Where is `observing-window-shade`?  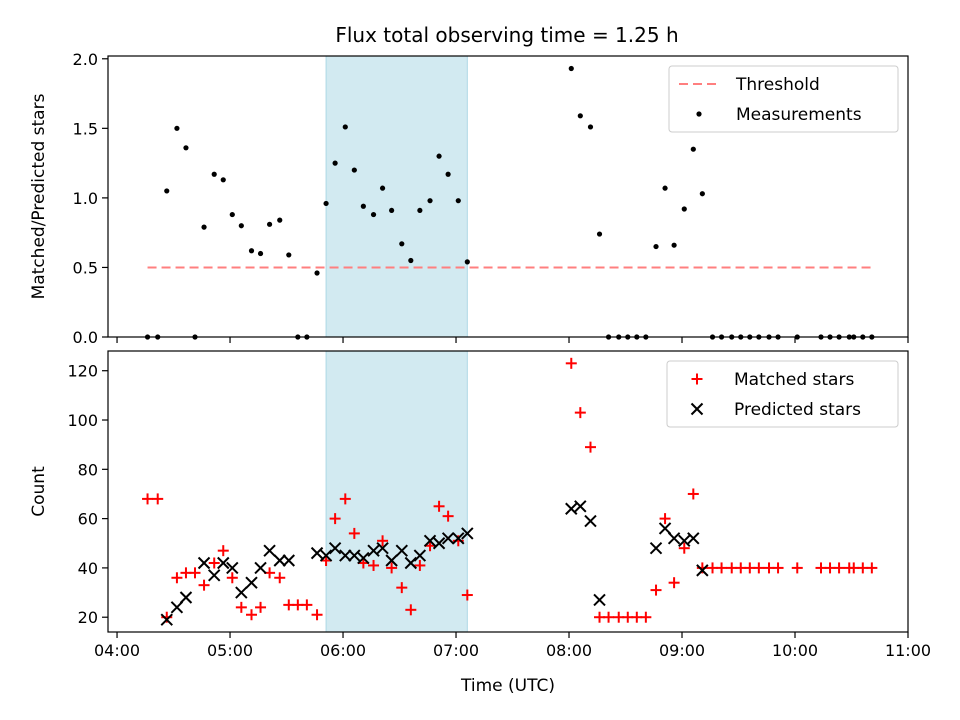
observing-window-shade is located at coordinates (396, 491).